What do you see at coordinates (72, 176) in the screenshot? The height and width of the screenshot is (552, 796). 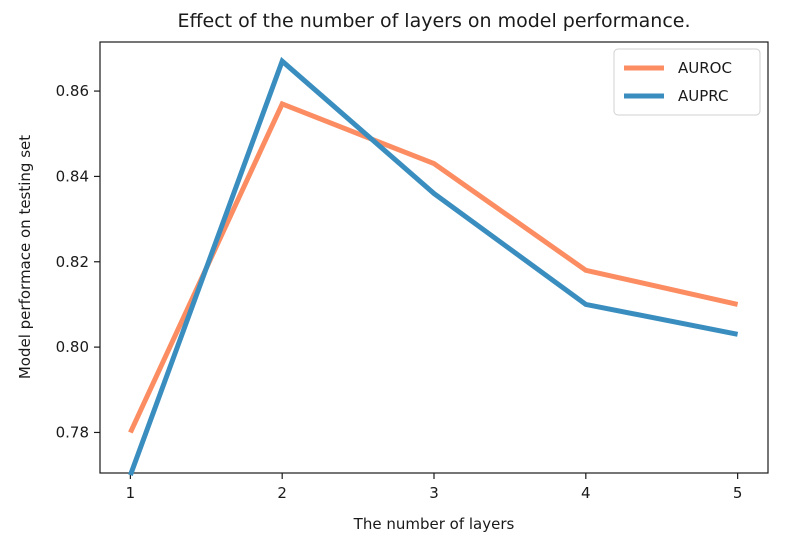 I see `y-tick-label: 0.84` at bounding box center [72, 176].